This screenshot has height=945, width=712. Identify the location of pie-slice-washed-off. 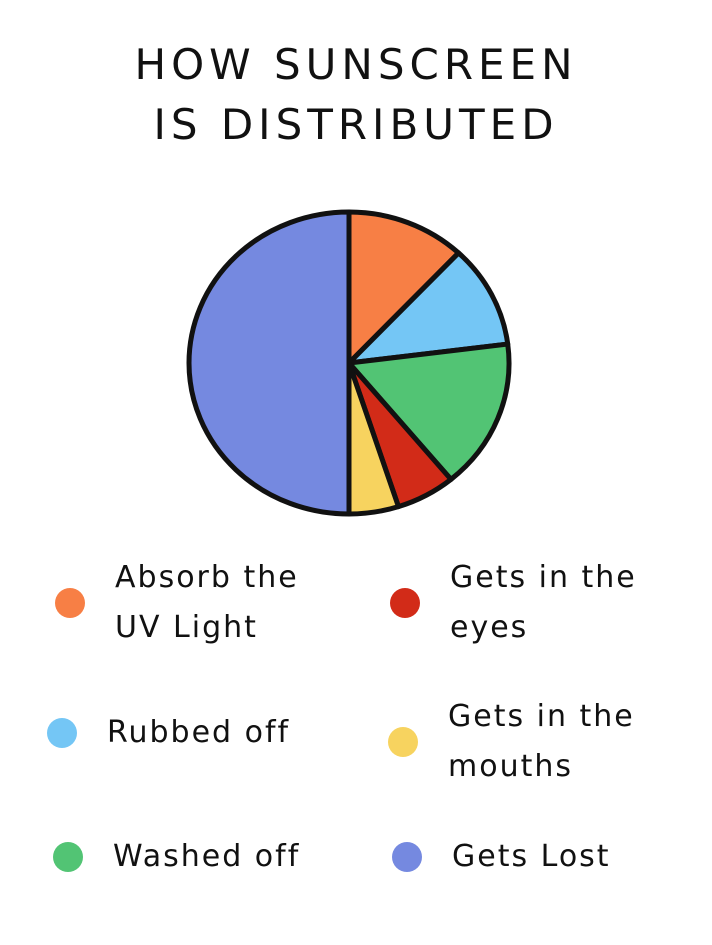
(429, 411).